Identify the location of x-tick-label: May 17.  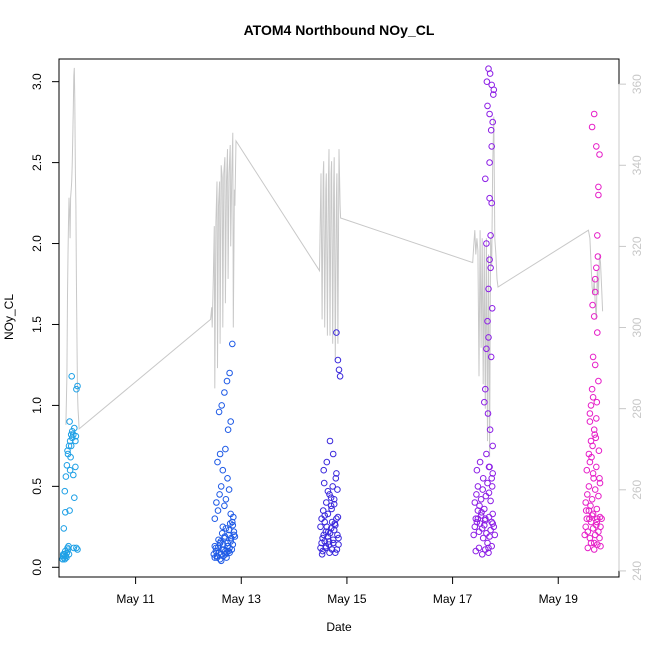
(453, 599).